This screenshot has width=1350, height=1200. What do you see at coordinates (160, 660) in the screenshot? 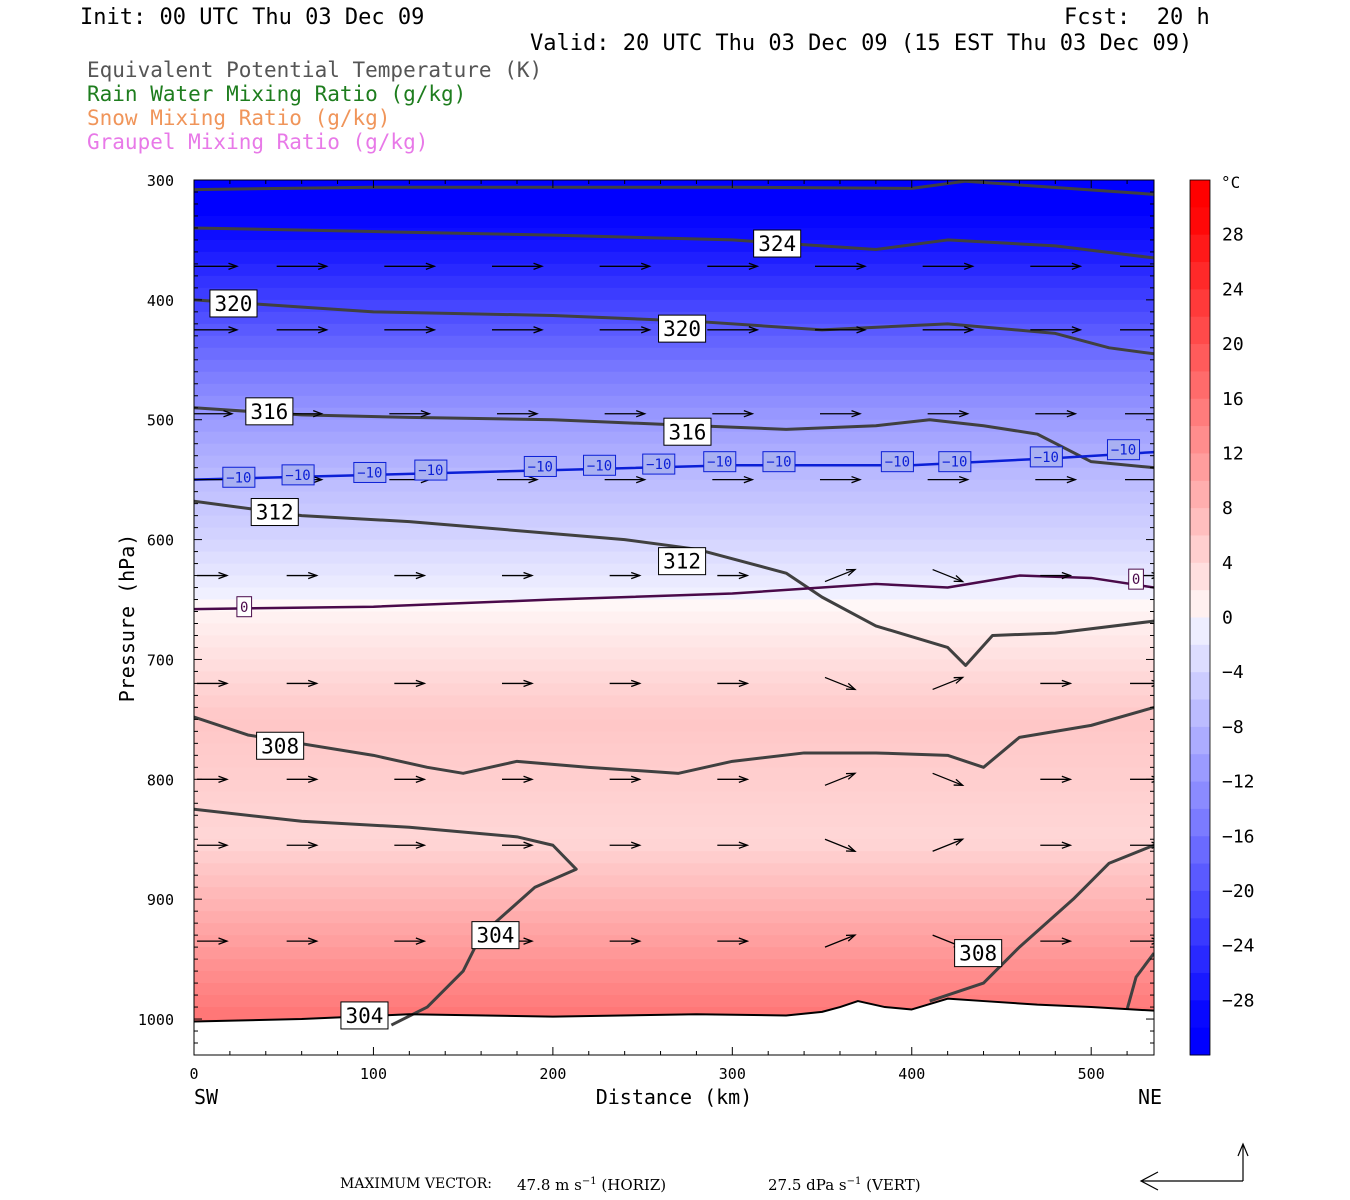
I see `y-tick-label: 700` at bounding box center [160, 660].